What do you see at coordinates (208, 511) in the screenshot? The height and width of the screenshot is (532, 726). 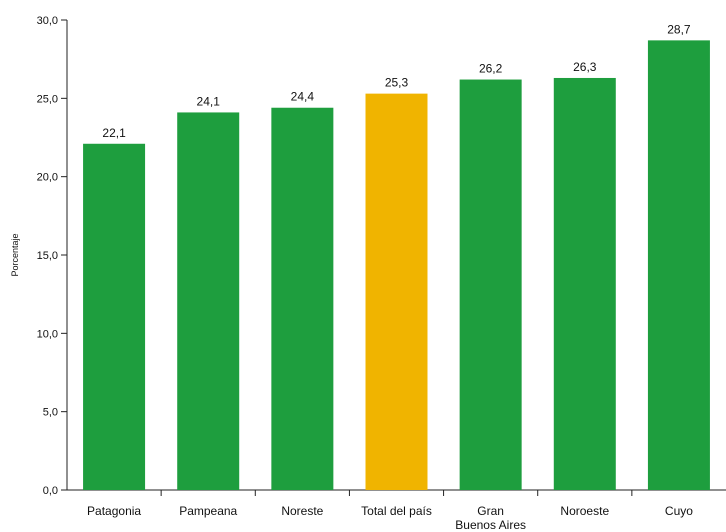 I see `x-tick-label: Pampeana` at bounding box center [208, 511].